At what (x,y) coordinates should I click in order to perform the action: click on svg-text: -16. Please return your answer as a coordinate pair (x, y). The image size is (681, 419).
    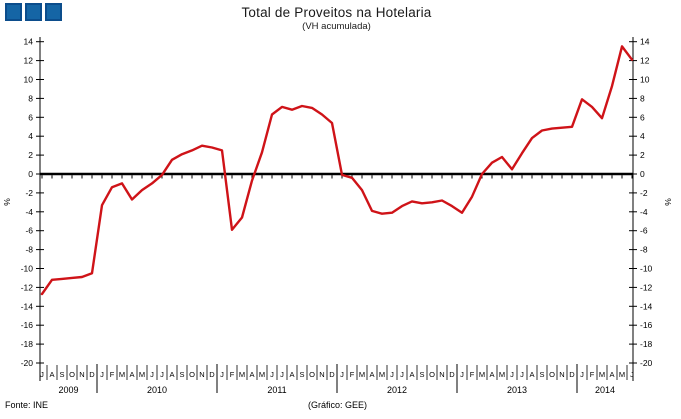
    Looking at the image, I should click on (27, 325).